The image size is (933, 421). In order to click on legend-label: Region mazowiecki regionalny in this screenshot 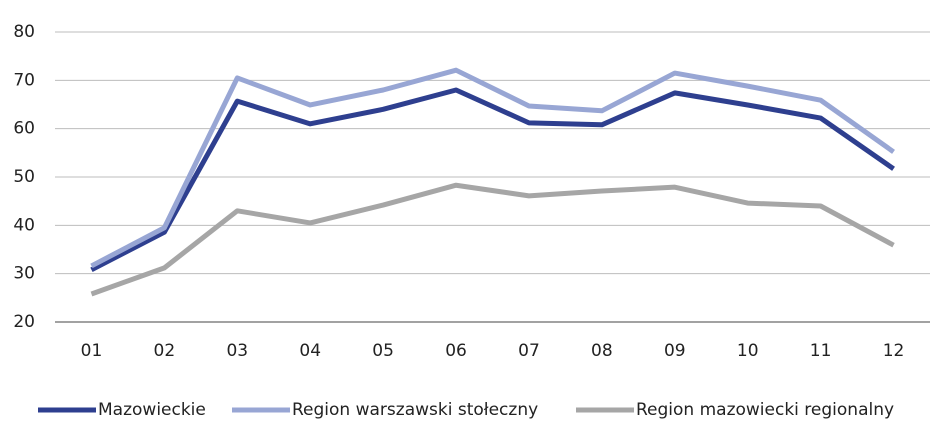, I will do `click(765, 410)`.